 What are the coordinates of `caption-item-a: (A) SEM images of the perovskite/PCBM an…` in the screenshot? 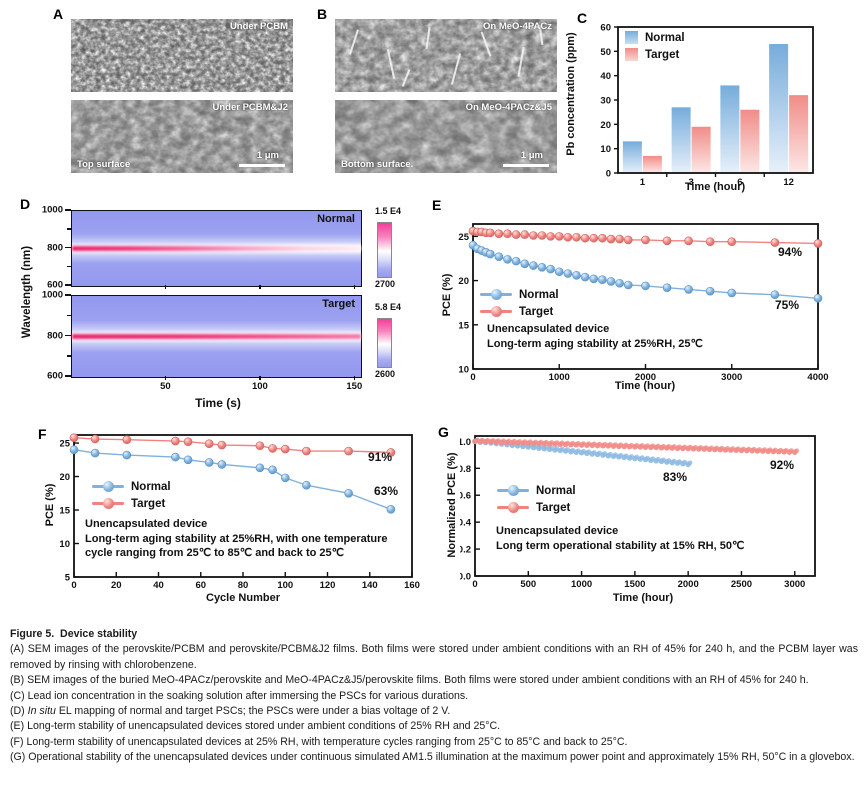 It's located at (434, 657).